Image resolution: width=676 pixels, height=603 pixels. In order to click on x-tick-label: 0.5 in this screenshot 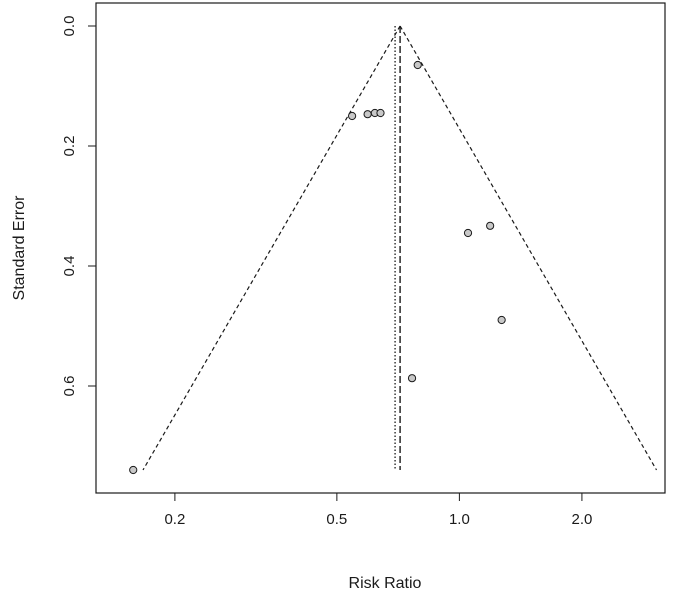, I will do `click(336, 519)`.